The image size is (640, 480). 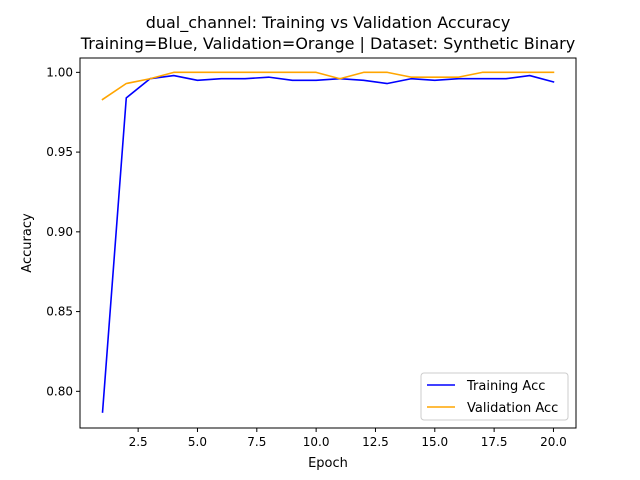 What do you see at coordinates (328, 463) in the screenshot?
I see `x-axis-label: Epoch` at bounding box center [328, 463].